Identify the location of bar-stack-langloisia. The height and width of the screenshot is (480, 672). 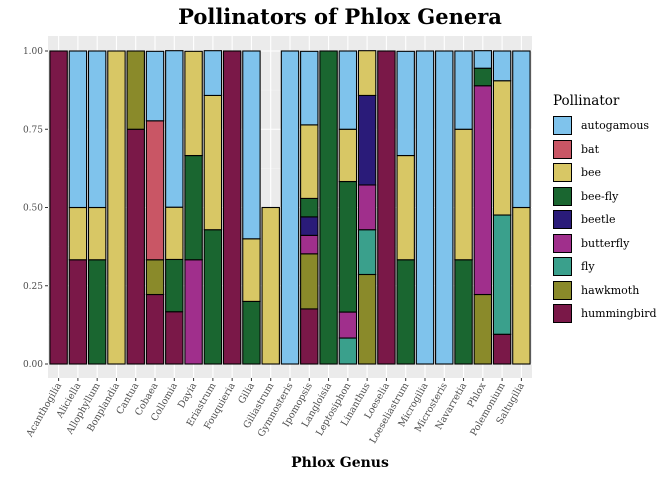
(328, 207).